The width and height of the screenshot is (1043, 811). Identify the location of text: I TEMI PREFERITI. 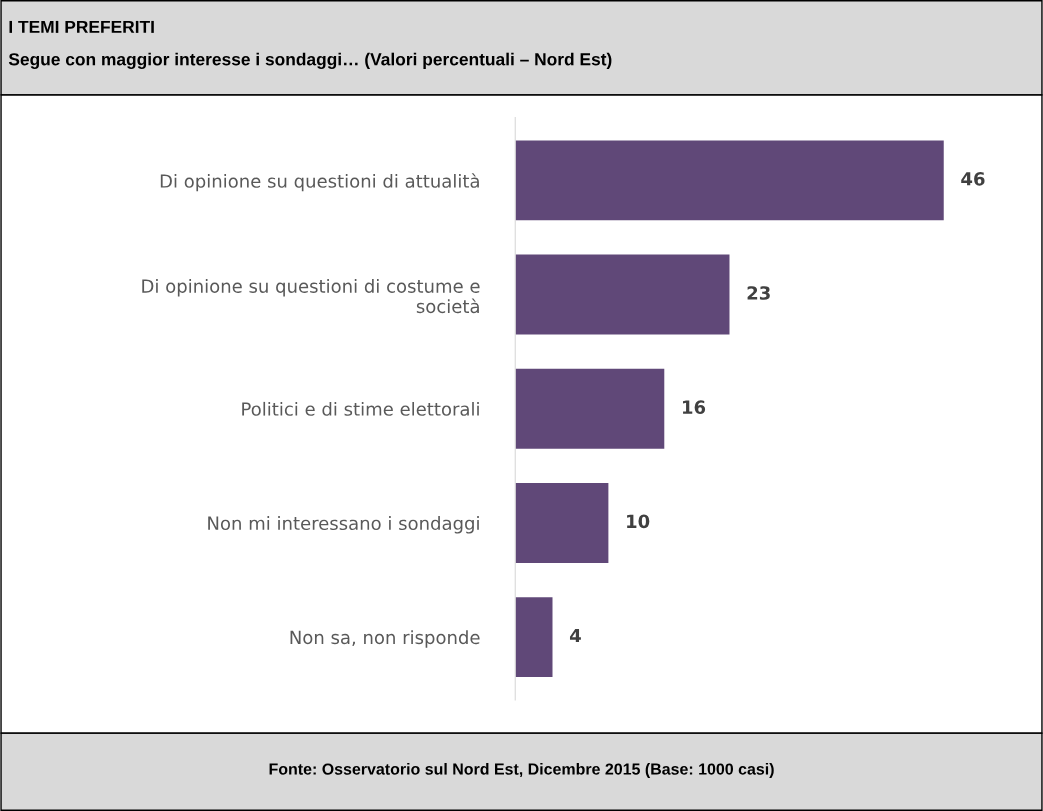
(81, 26).